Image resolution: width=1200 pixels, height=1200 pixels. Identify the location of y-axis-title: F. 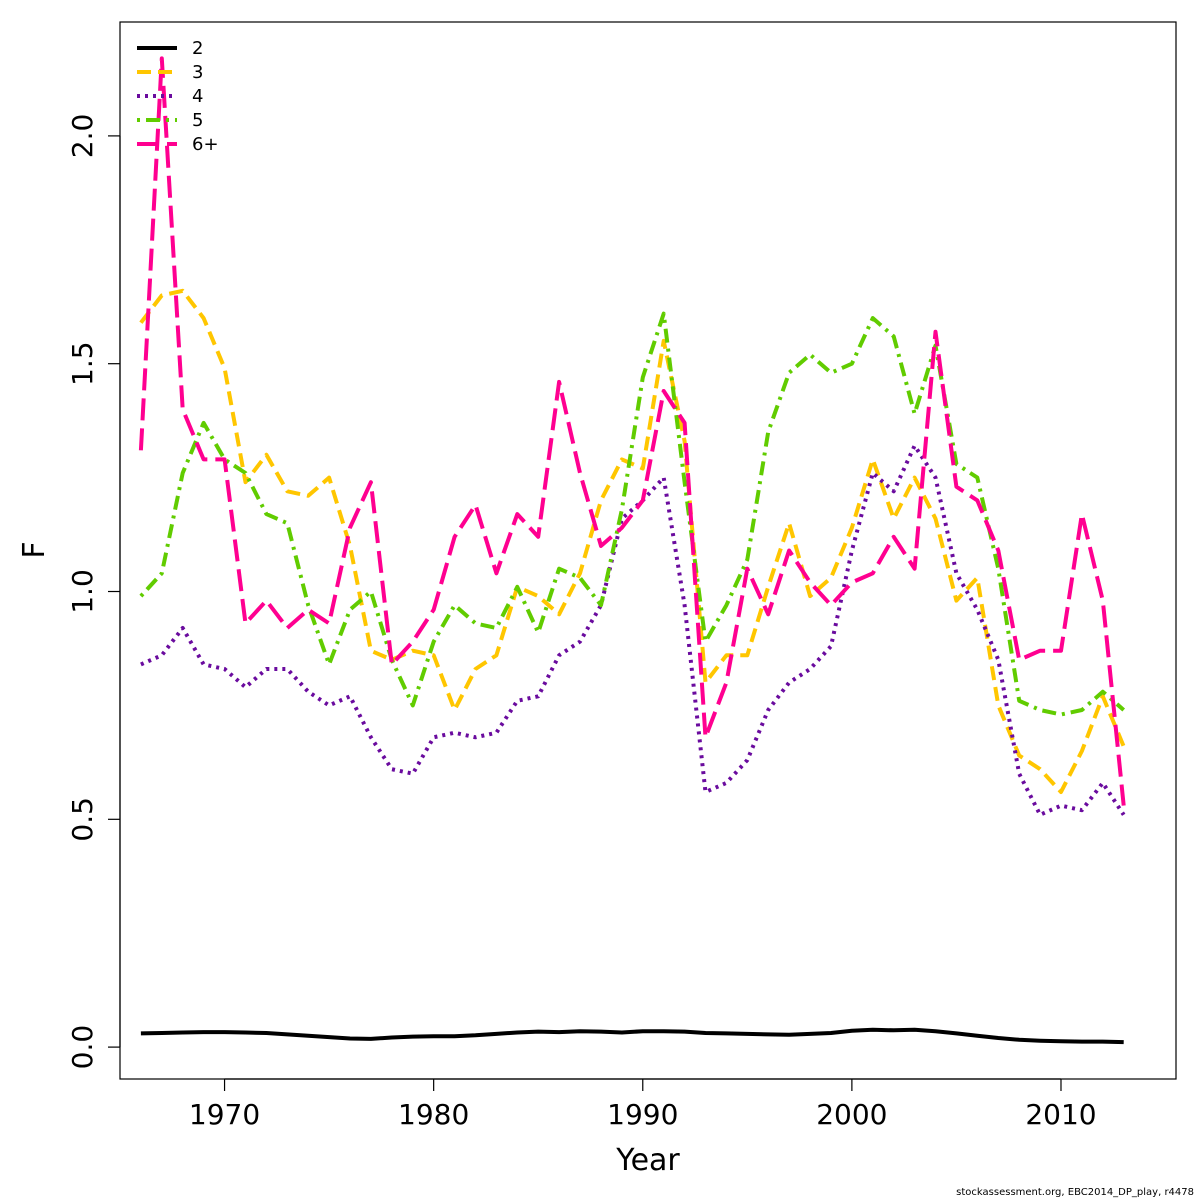
(34, 549).